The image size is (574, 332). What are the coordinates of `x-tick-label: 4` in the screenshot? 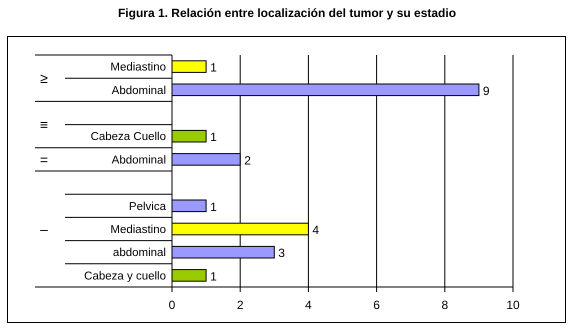 It's located at (308, 305).